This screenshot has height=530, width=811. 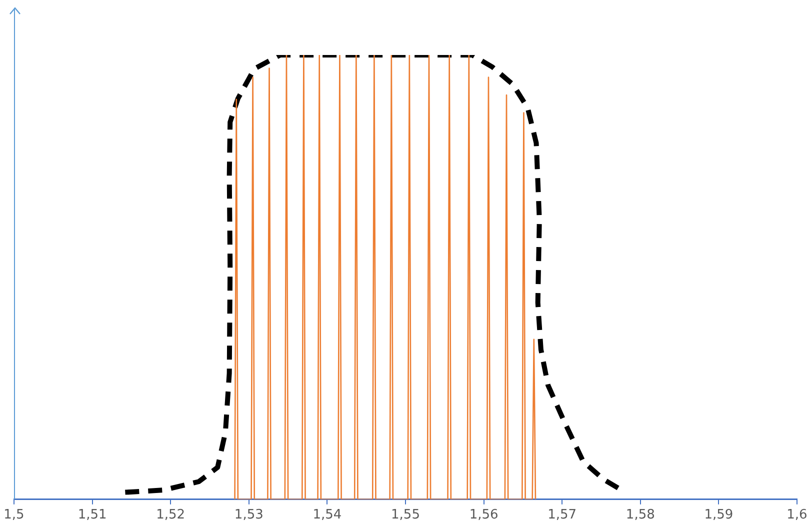 I want to click on x-tick-label: 1,6, so click(x=797, y=515).